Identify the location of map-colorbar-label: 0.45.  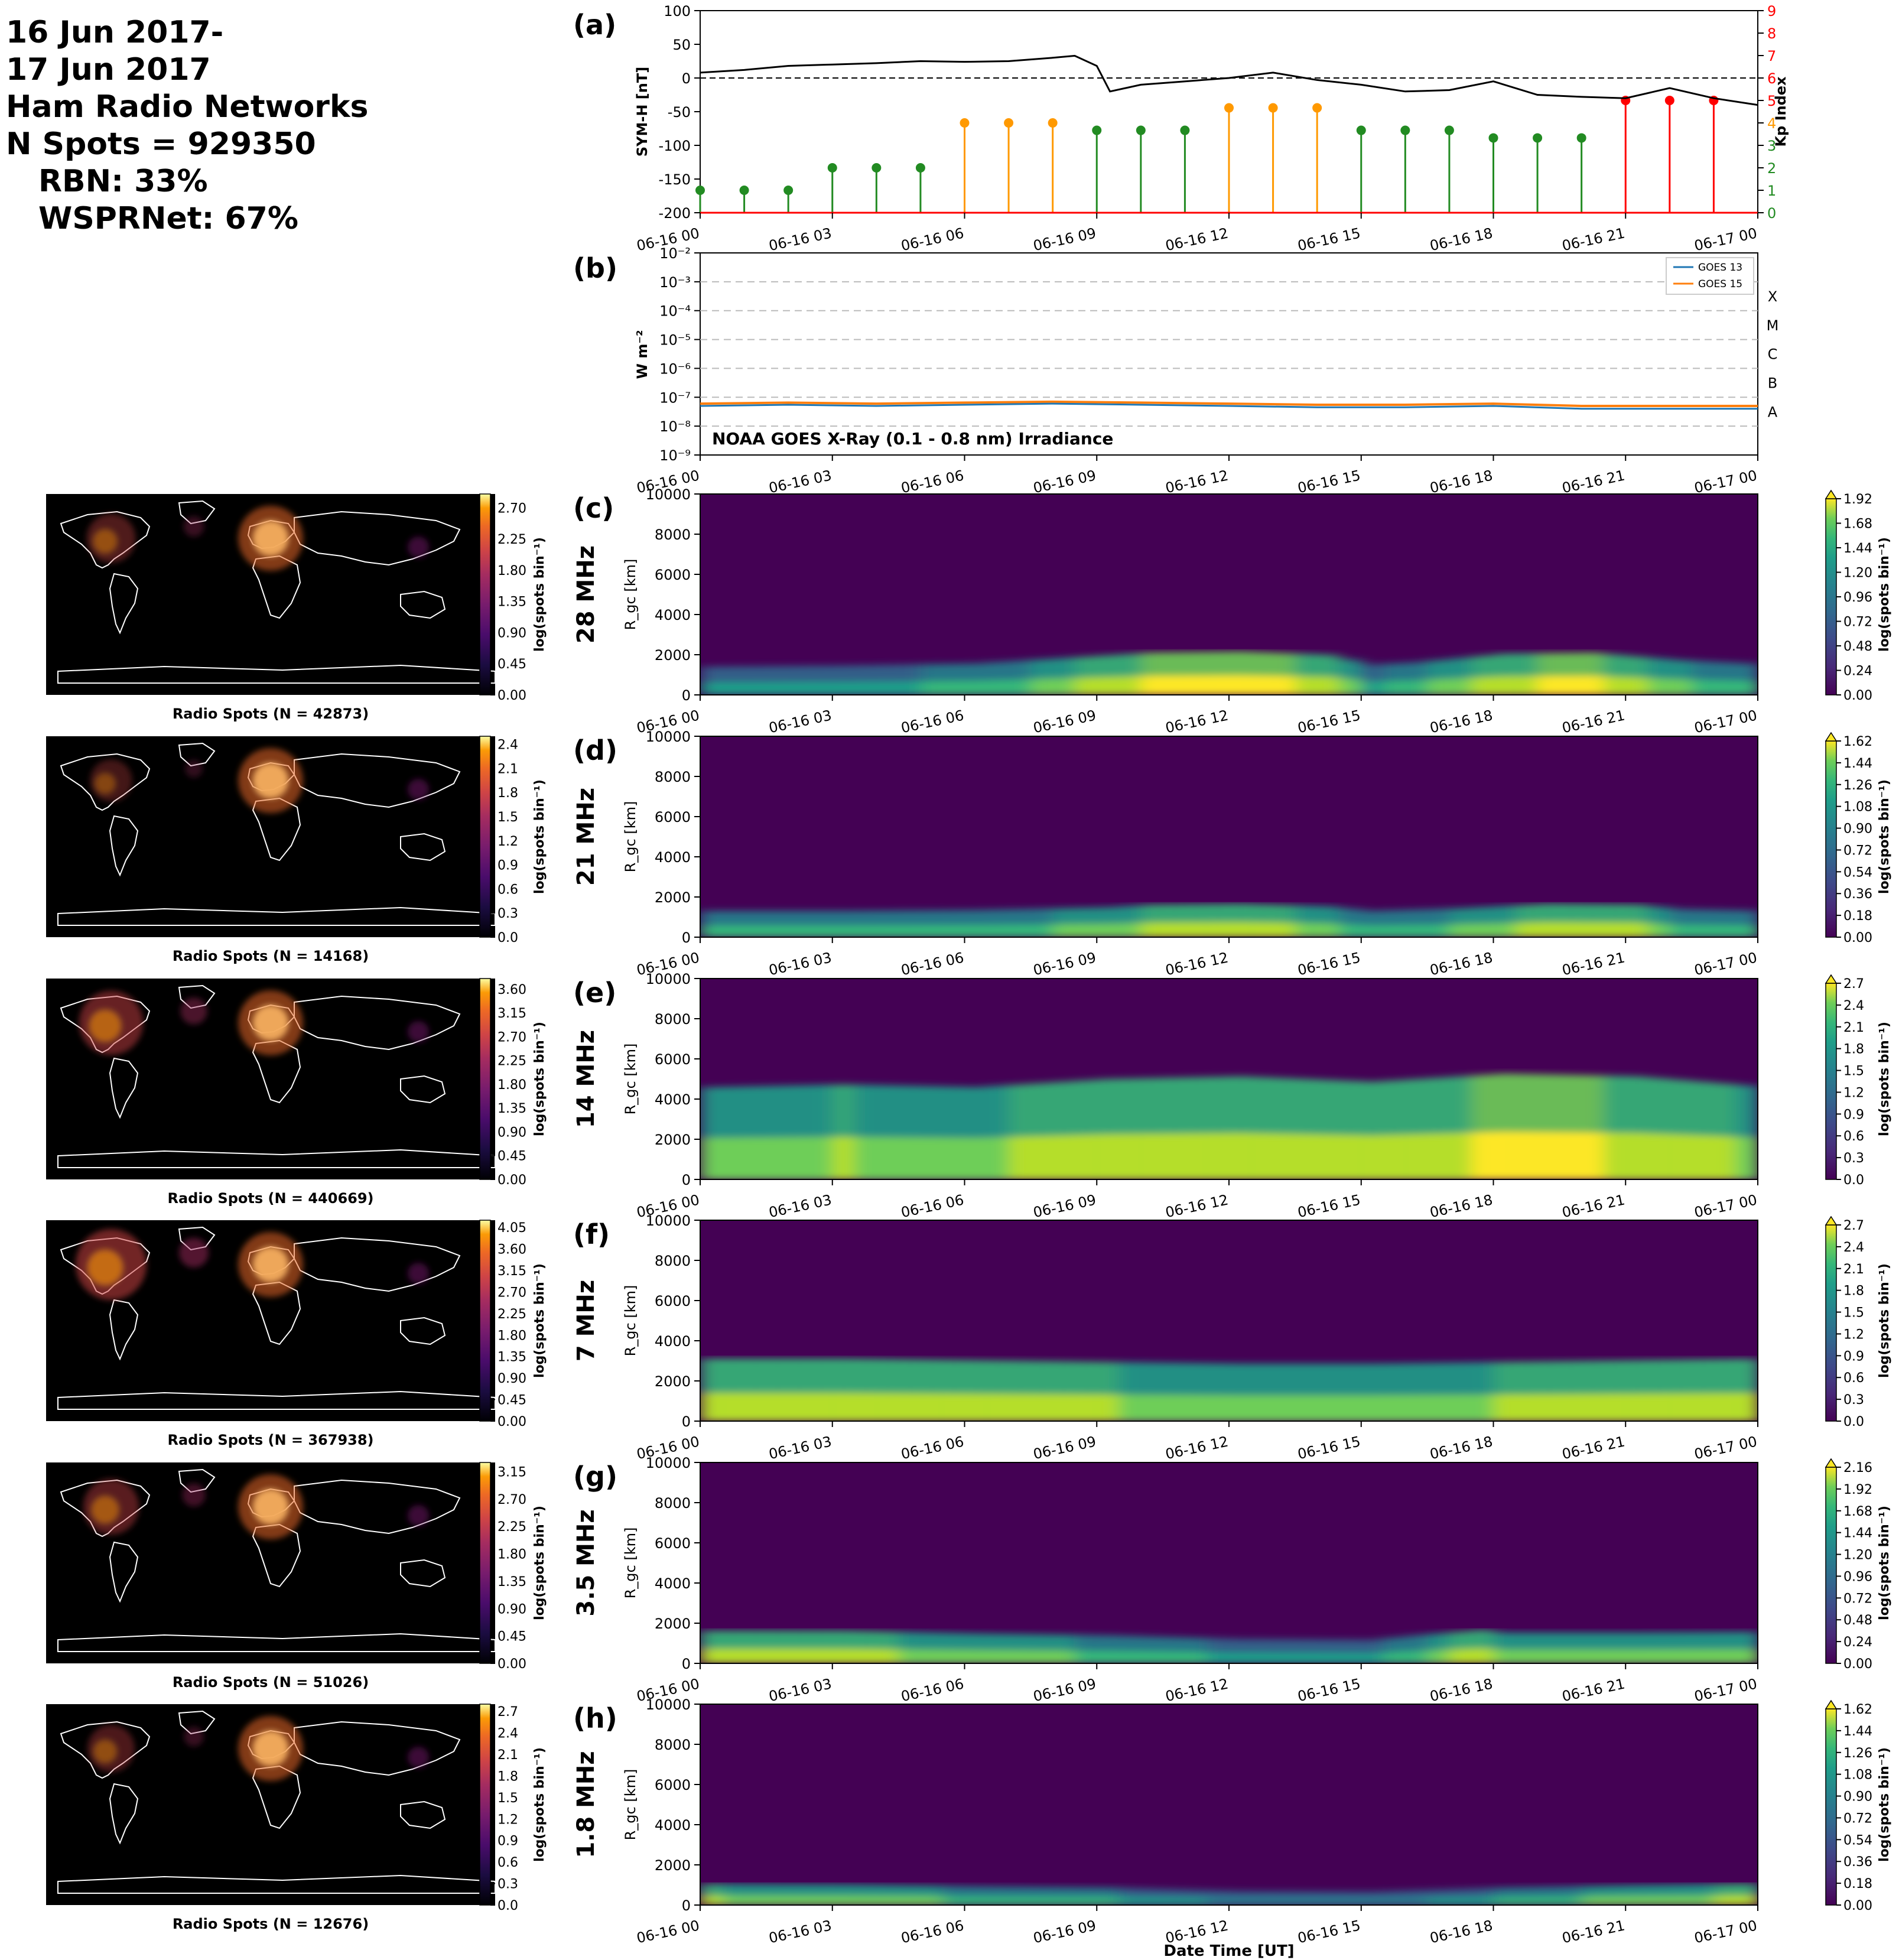
(511, 1400).